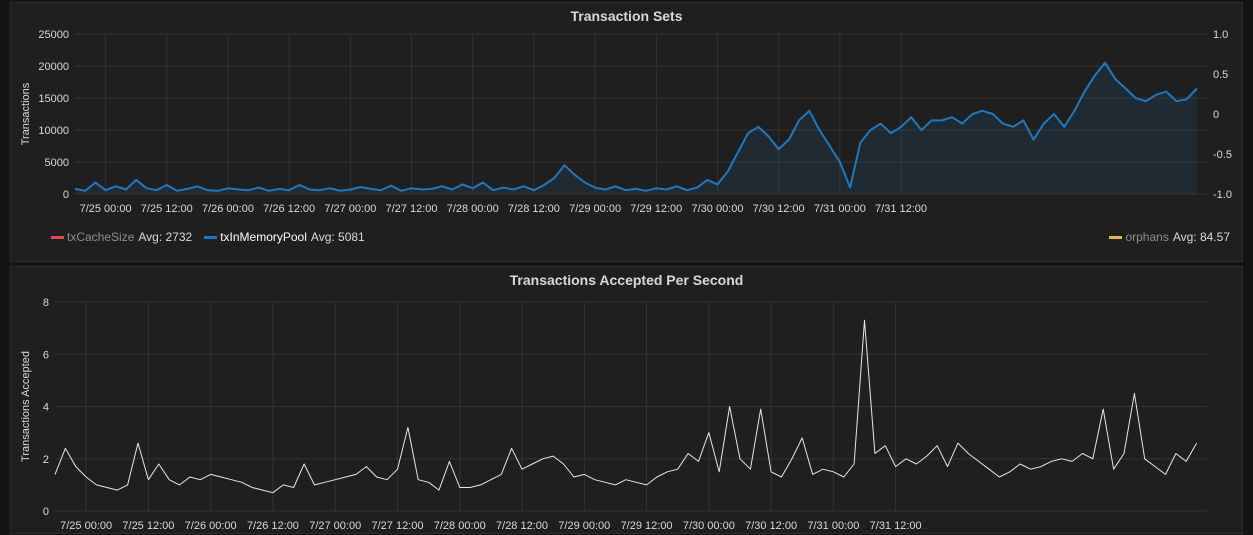  I want to click on legend-swatch-red, so click(57, 237).